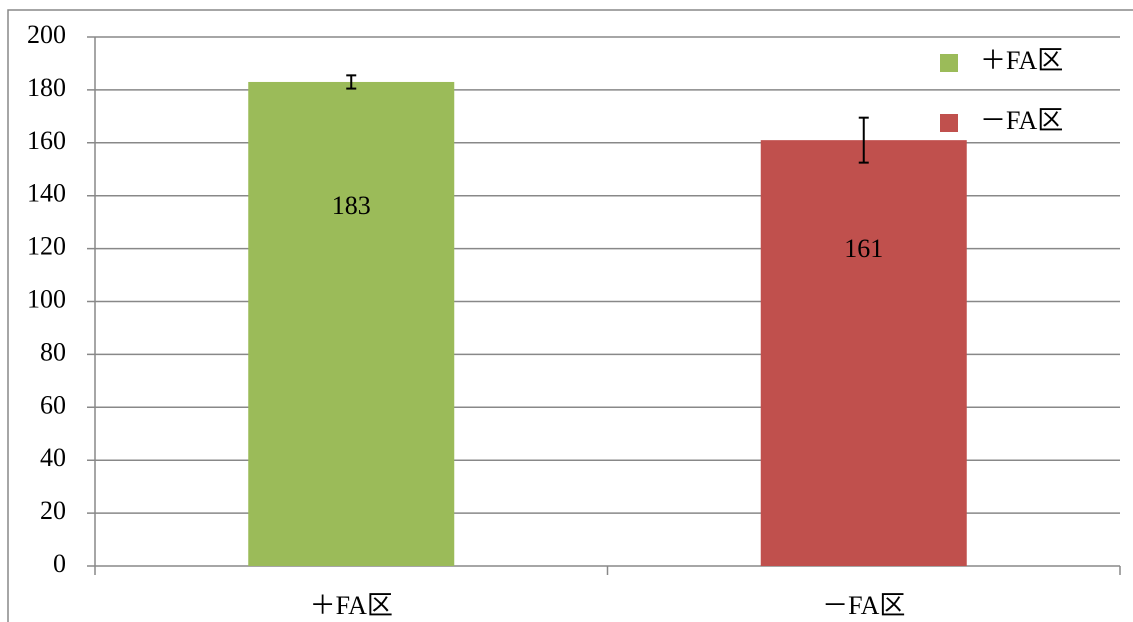 Image resolution: width=1133 pixels, height=622 pixels. What do you see at coordinates (863, 605) in the screenshot?
I see `x-tick-label: －FA区` at bounding box center [863, 605].